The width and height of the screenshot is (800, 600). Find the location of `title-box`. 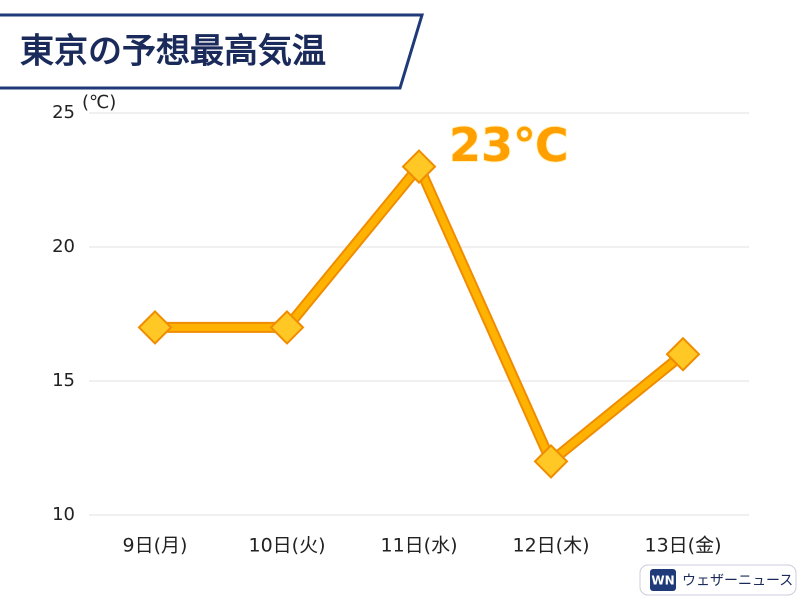

title-box is located at coordinates (212, 51).